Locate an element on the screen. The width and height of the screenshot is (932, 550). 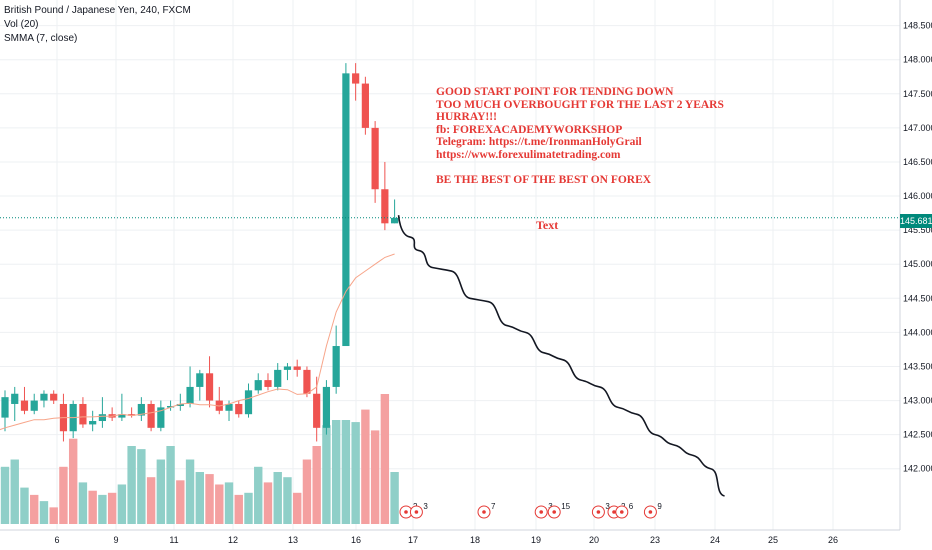
current-price-tag: 145.681 is located at coordinates (916, 221).